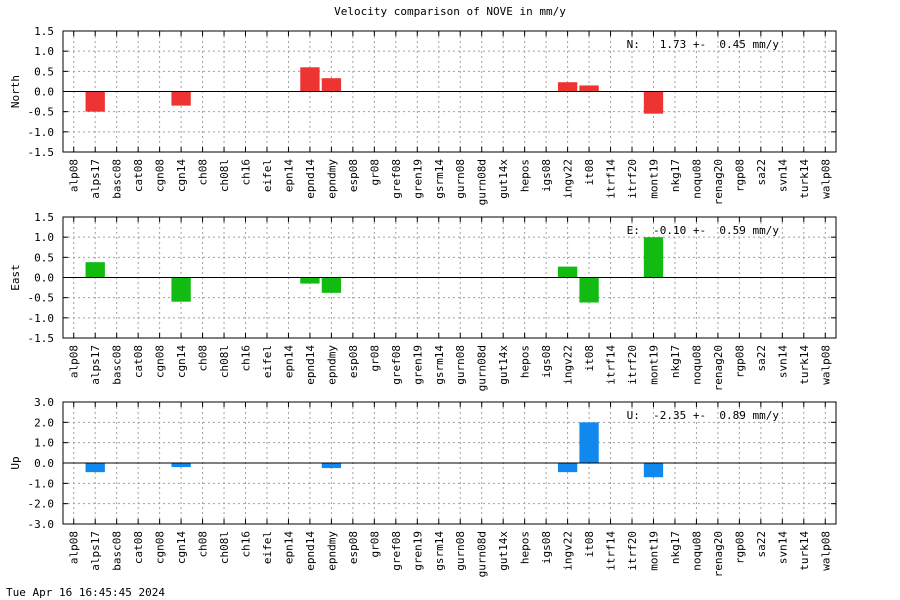  Describe the element at coordinates (181, 361) in the screenshot. I see `xtick-label: cgn14` at that location.